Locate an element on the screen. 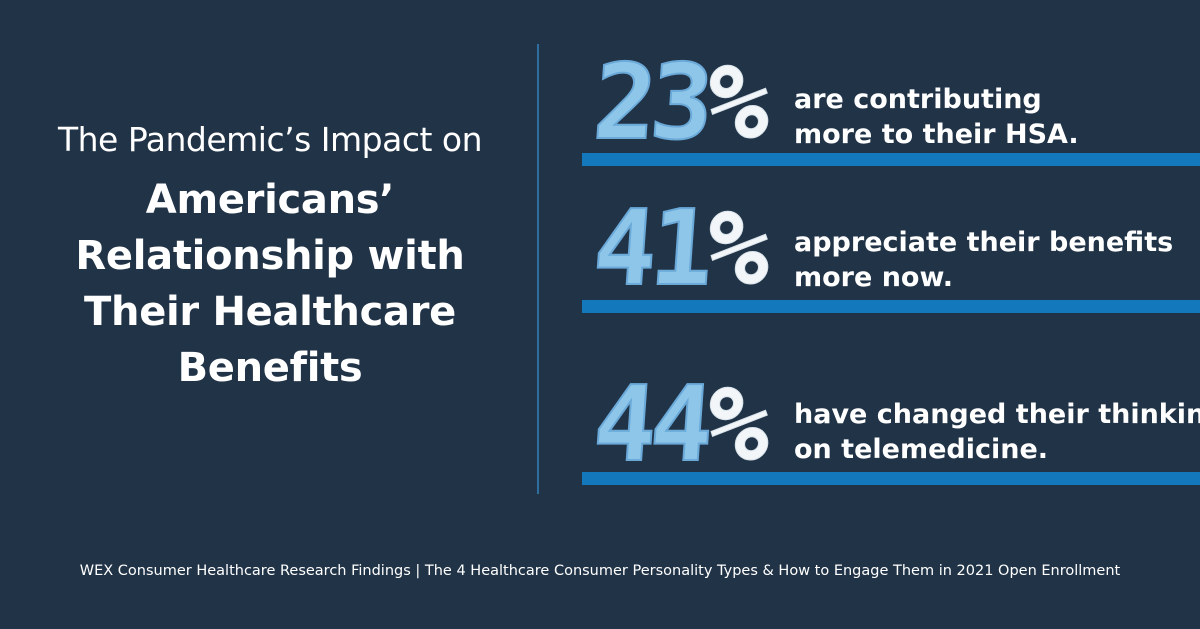  stat-block-2: 41% appreciate their benefits more now. is located at coordinates (891, 253).